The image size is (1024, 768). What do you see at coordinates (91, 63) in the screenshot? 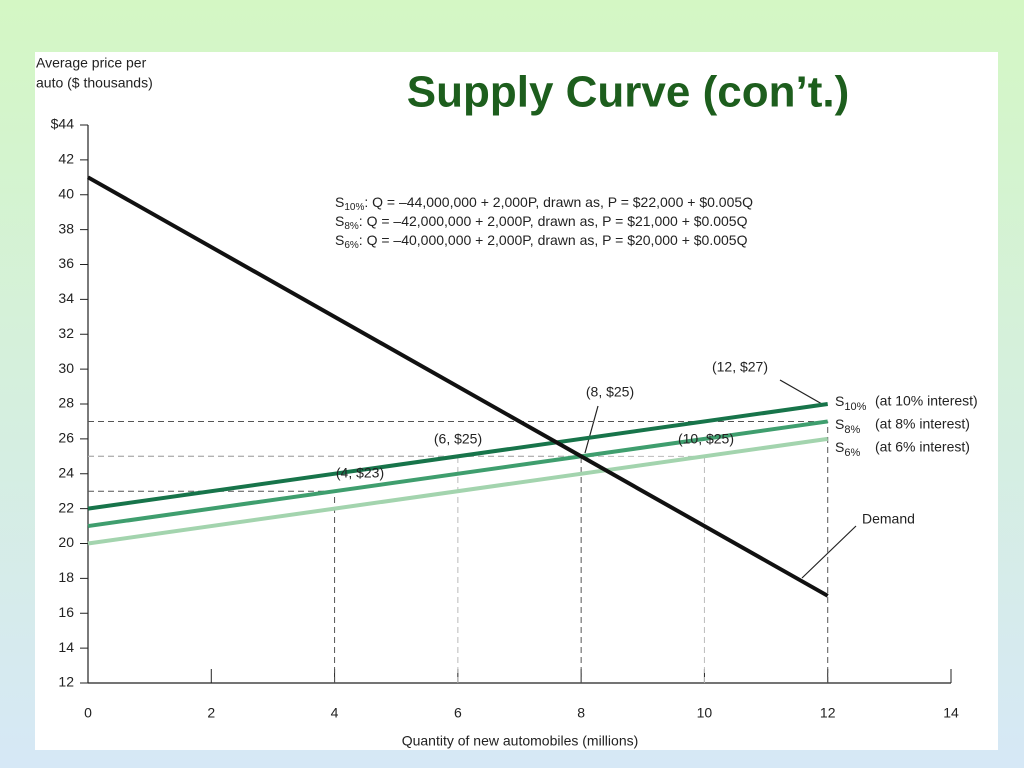
I see `y-axis-label: Average price per` at bounding box center [91, 63].